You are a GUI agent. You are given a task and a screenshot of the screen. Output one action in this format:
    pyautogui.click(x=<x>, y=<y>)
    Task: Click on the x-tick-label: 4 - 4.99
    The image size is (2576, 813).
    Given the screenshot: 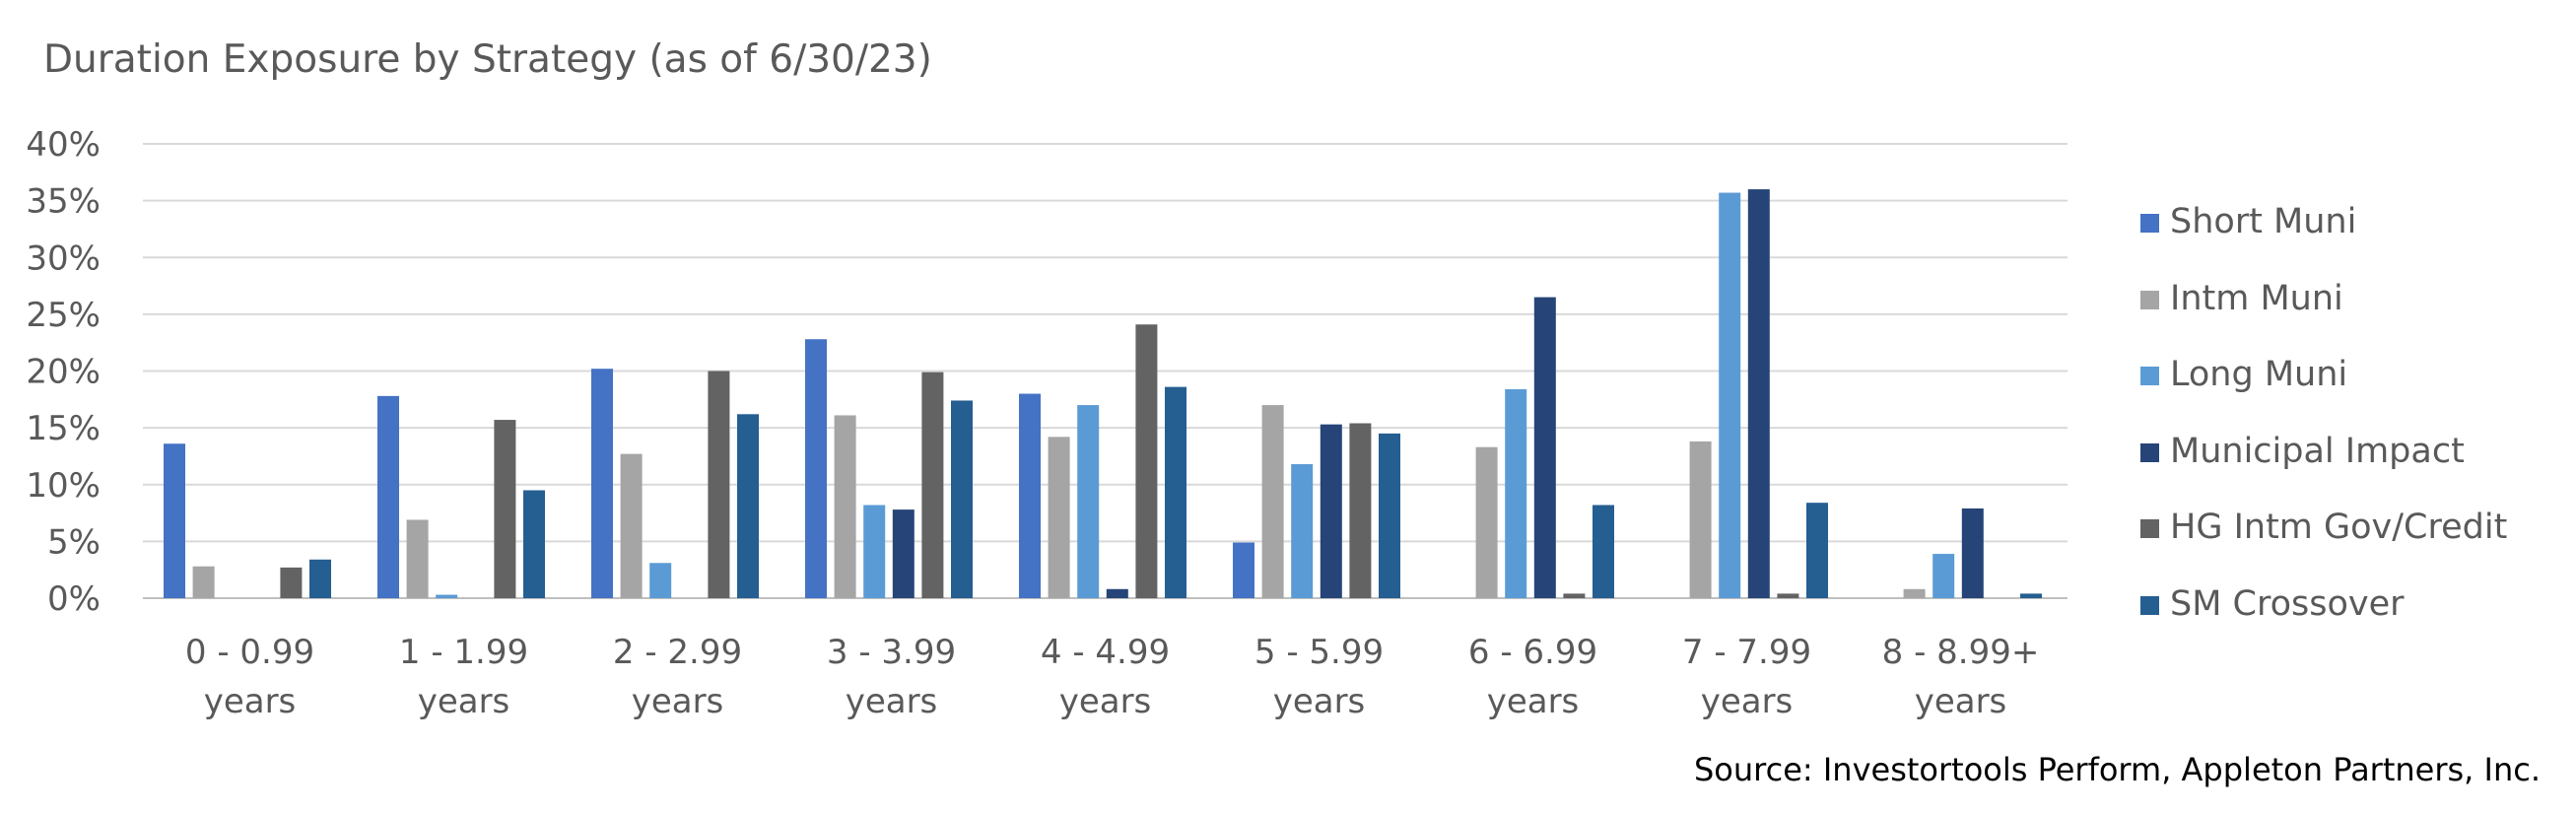 What is the action you would take?
    pyautogui.click(x=1106, y=653)
    